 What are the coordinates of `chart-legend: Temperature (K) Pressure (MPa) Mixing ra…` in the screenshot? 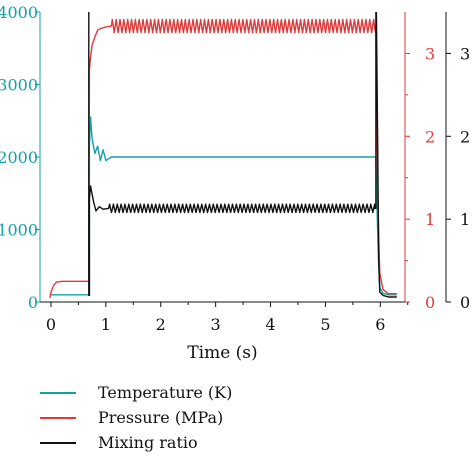 It's located at (136, 417).